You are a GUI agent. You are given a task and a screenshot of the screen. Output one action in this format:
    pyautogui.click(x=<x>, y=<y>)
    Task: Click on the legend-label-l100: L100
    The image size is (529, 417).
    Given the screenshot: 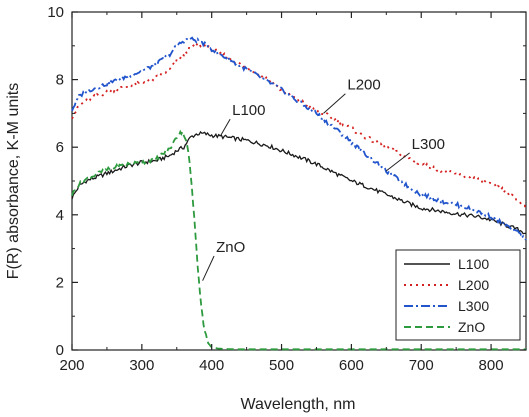 What is the action you would take?
    pyautogui.click(x=473, y=264)
    